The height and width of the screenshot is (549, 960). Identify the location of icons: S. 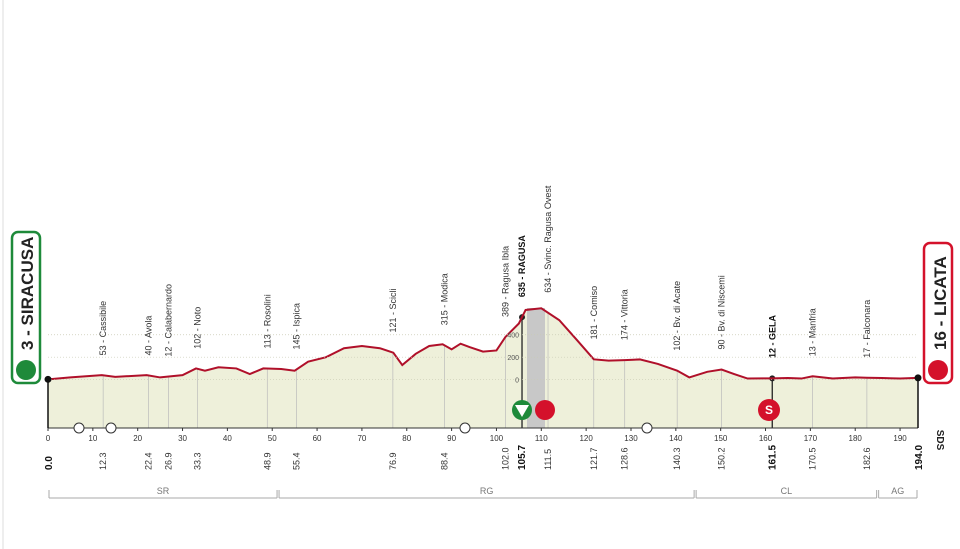
(426, 416).